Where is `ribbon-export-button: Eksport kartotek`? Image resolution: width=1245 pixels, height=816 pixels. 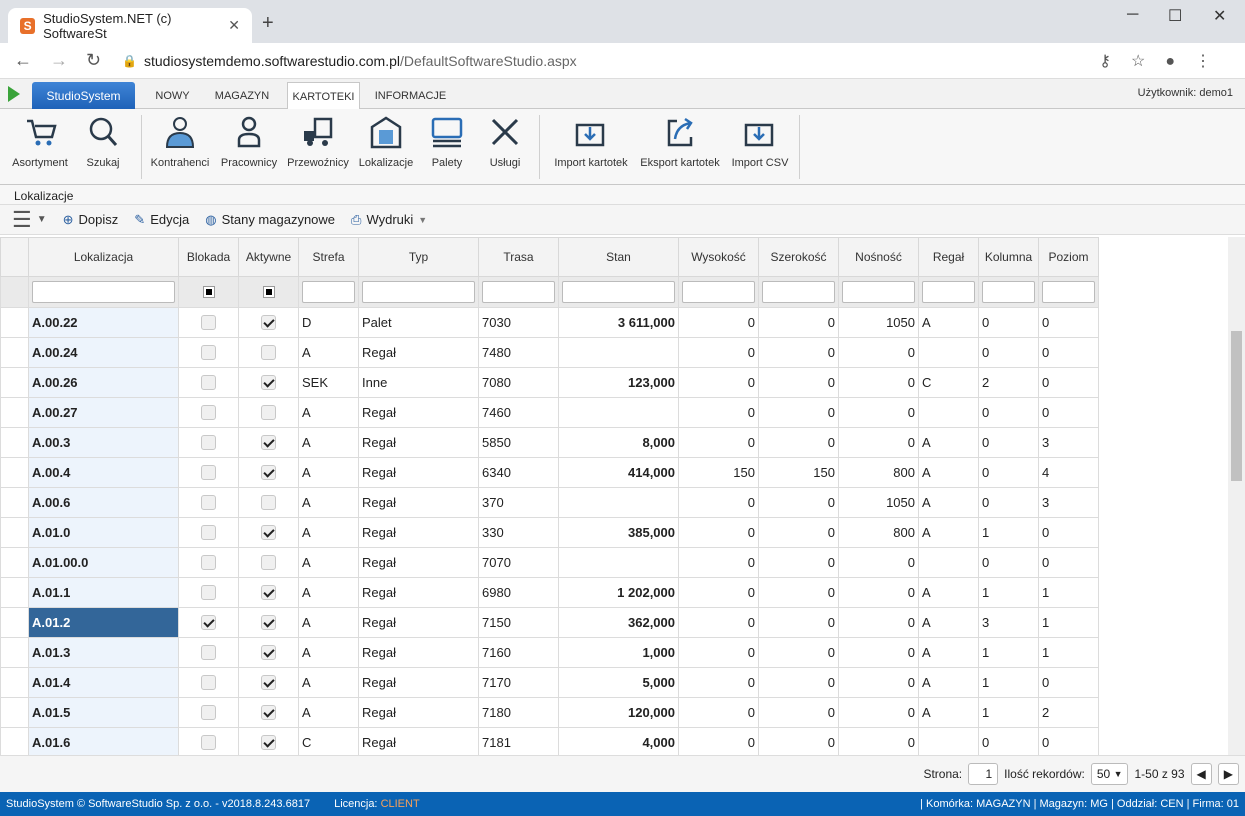
ribbon-export-button: Eksport kartotek is located at coordinates (680, 142).